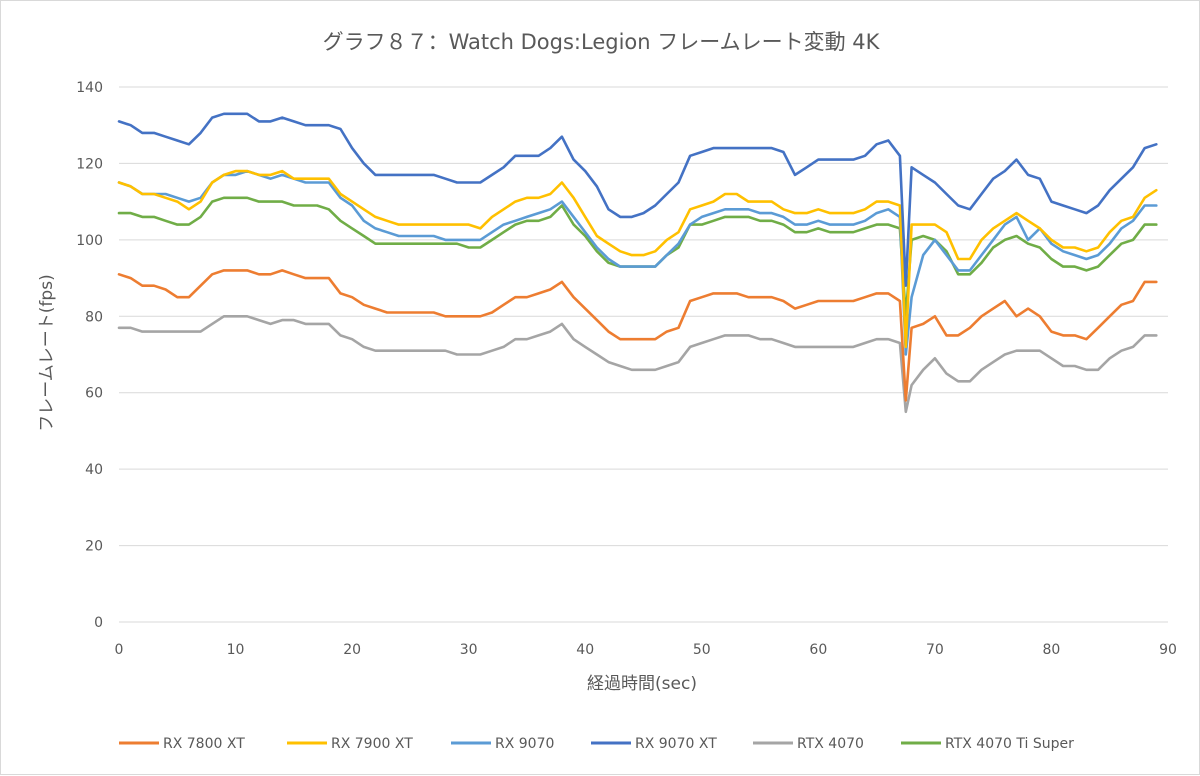  Describe the element at coordinates (1168, 650) in the screenshot. I see `x-tick-label: 90` at that location.